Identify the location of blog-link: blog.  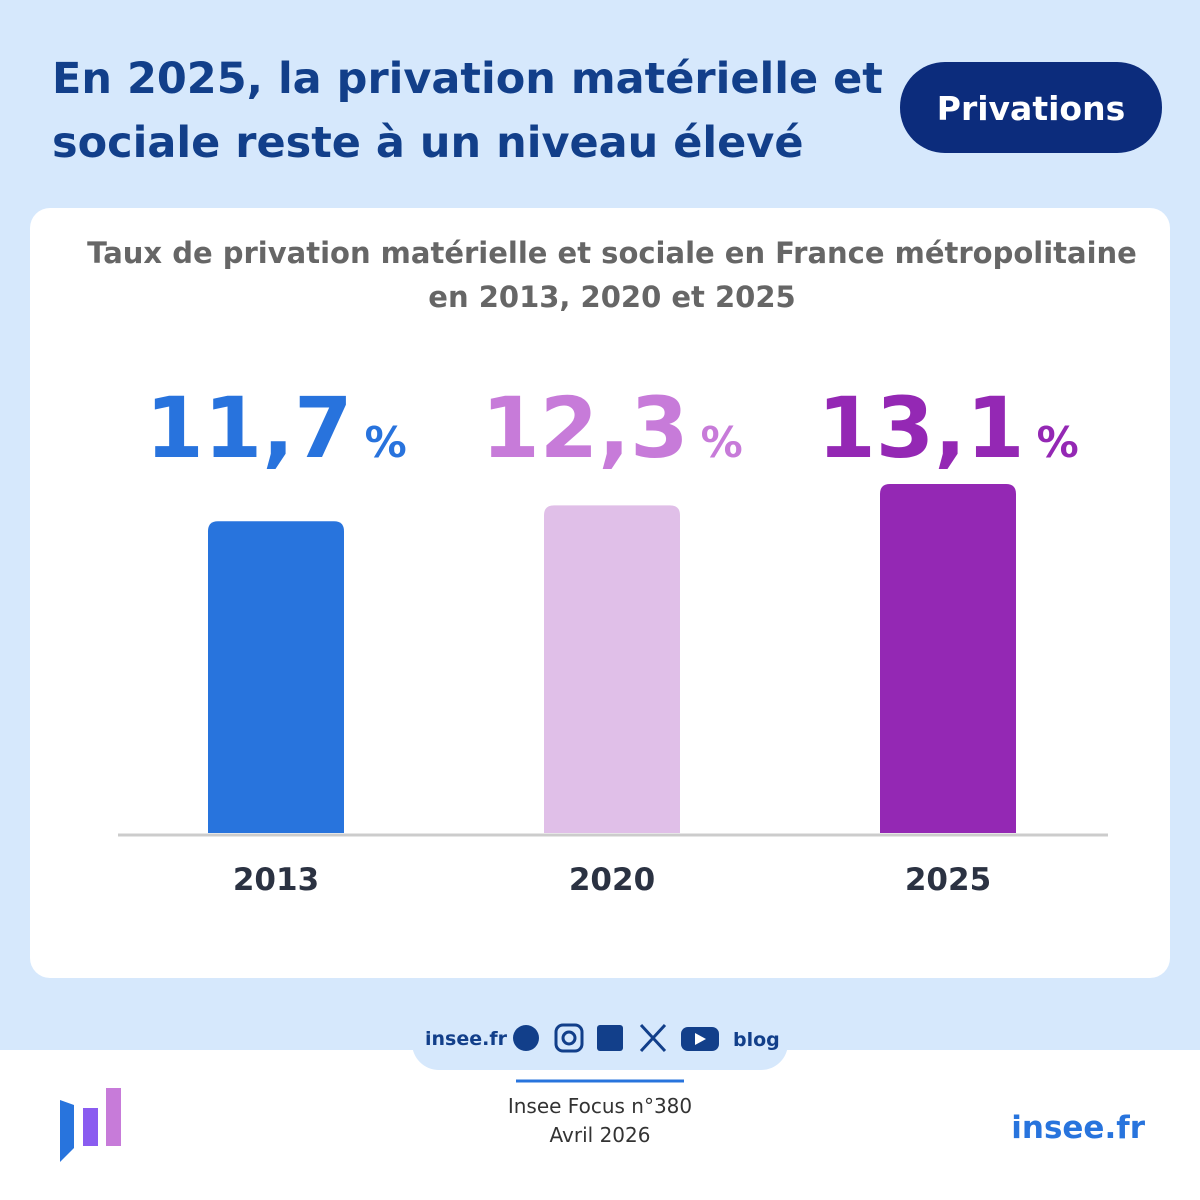
(756, 1040).